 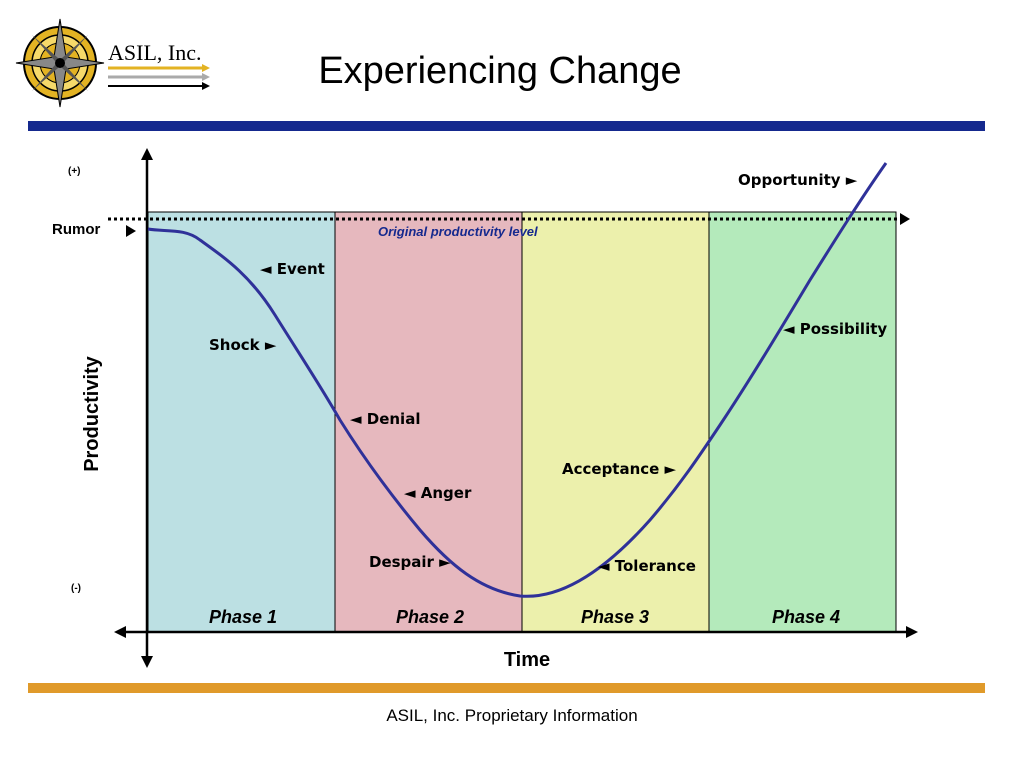 I want to click on footer-band, so click(x=506, y=688).